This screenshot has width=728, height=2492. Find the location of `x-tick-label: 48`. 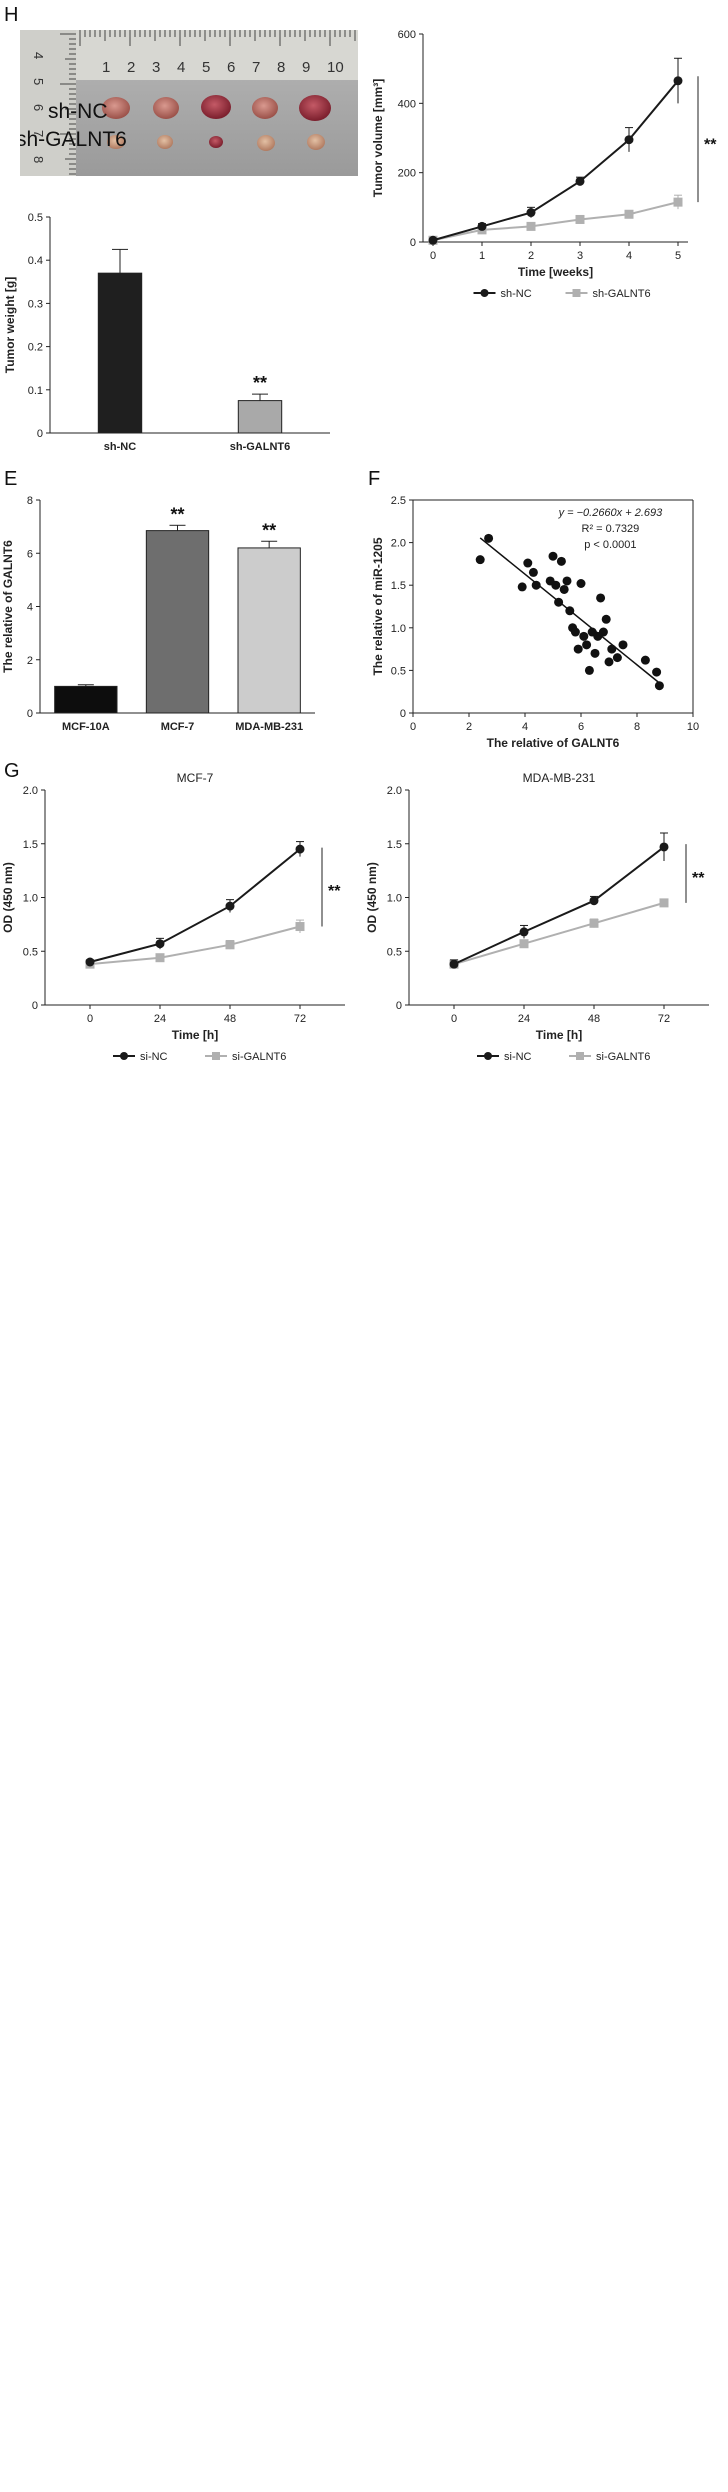

x-tick-label: 48 is located at coordinates (594, 1019).